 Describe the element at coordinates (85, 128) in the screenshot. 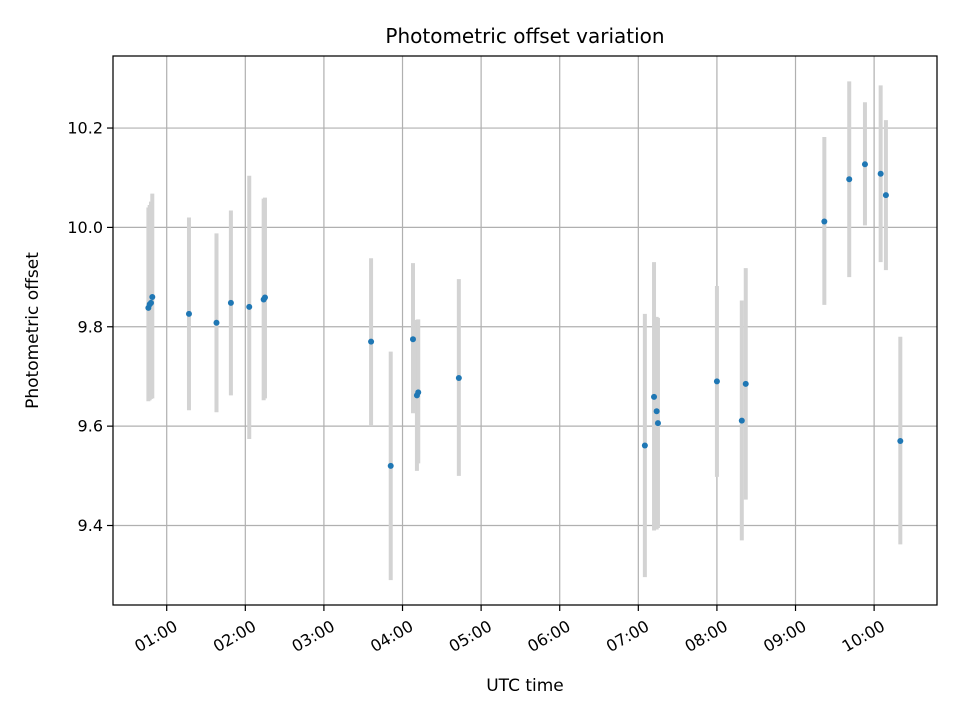

I see `y-tick-label: 10.2` at that location.